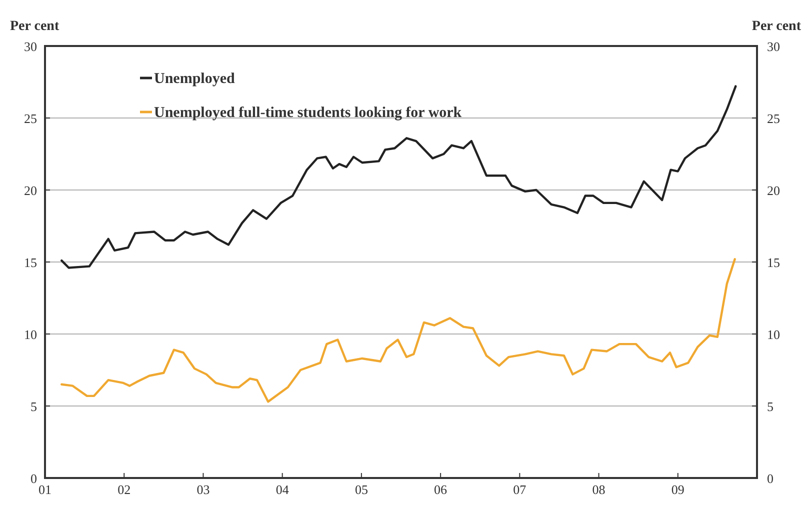  I want to click on x-tick-label: 06, so click(441, 489).